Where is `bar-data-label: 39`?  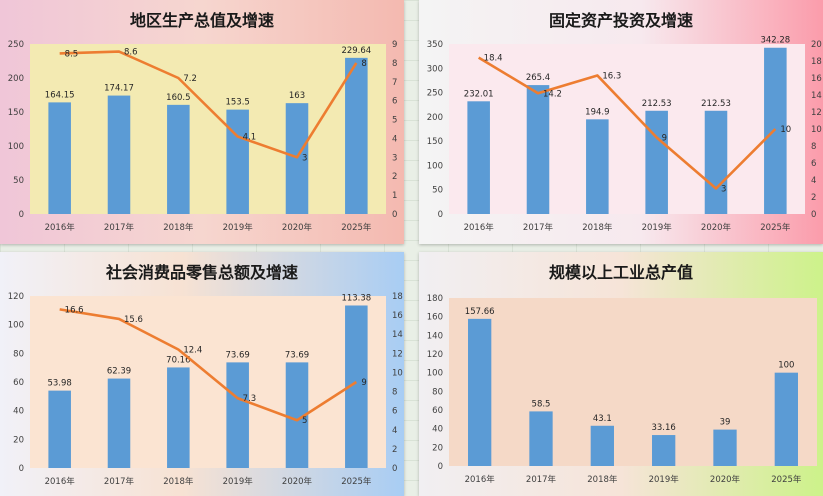 bar-data-label: 39 is located at coordinates (725, 423).